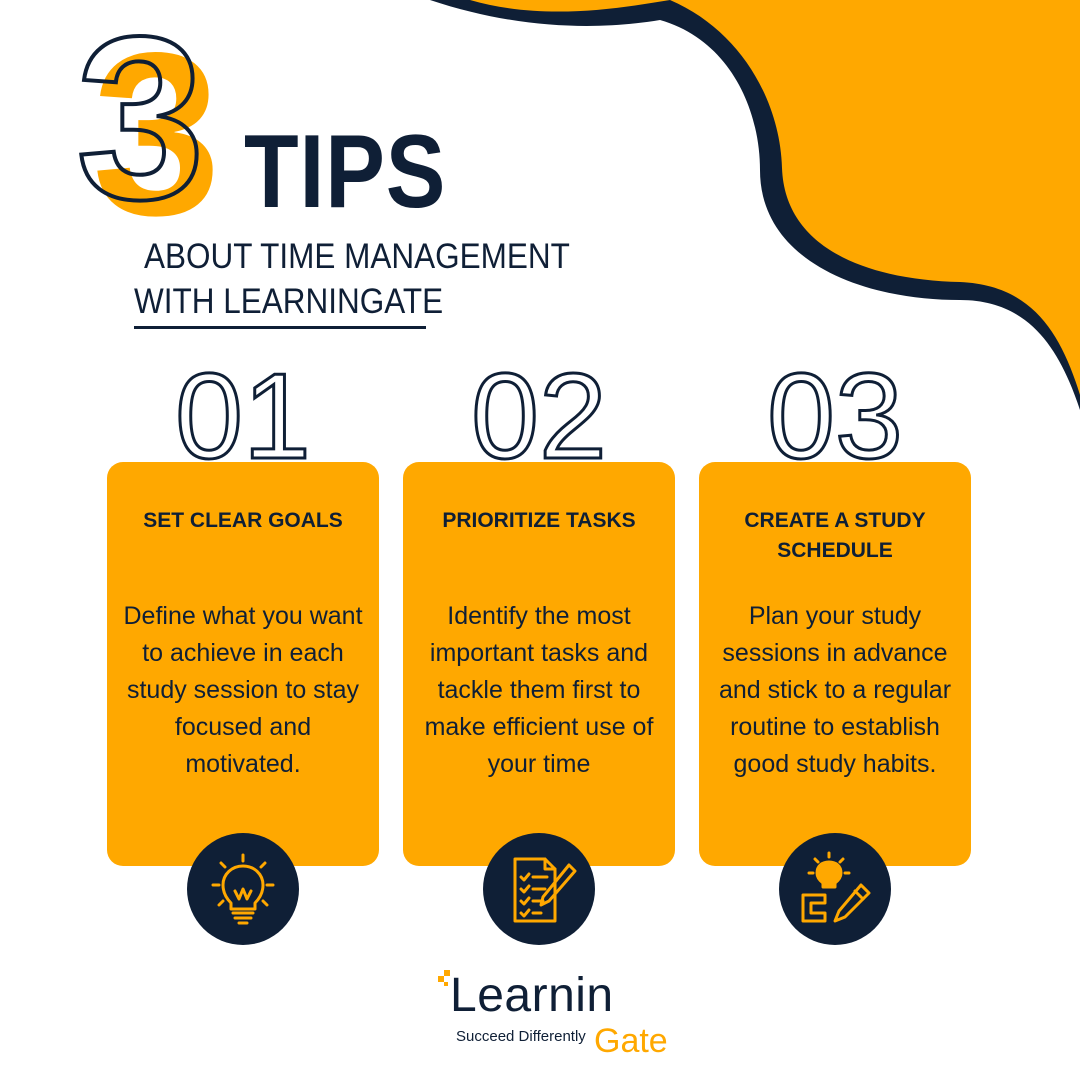 This screenshot has height=1080, width=1080. I want to click on tip-number-1: 01, so click(243, 416).